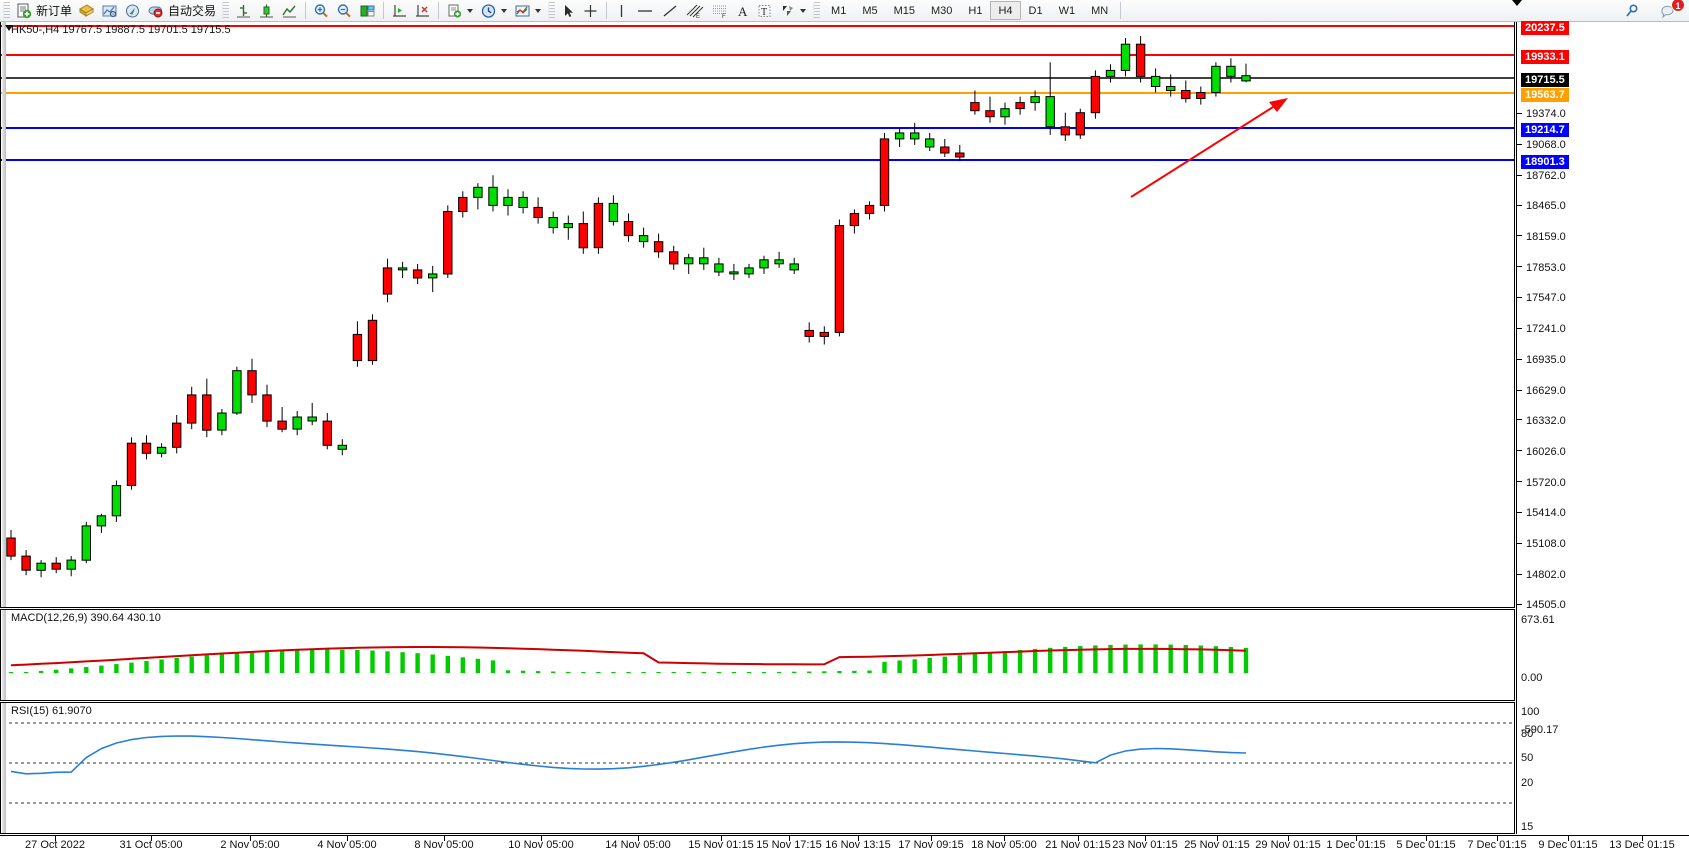 This screenshot has height=859, width=1689. Describe the element at coordinates (870, 11) in the screenshot. I see `timeframe-m5: M5` at that location.